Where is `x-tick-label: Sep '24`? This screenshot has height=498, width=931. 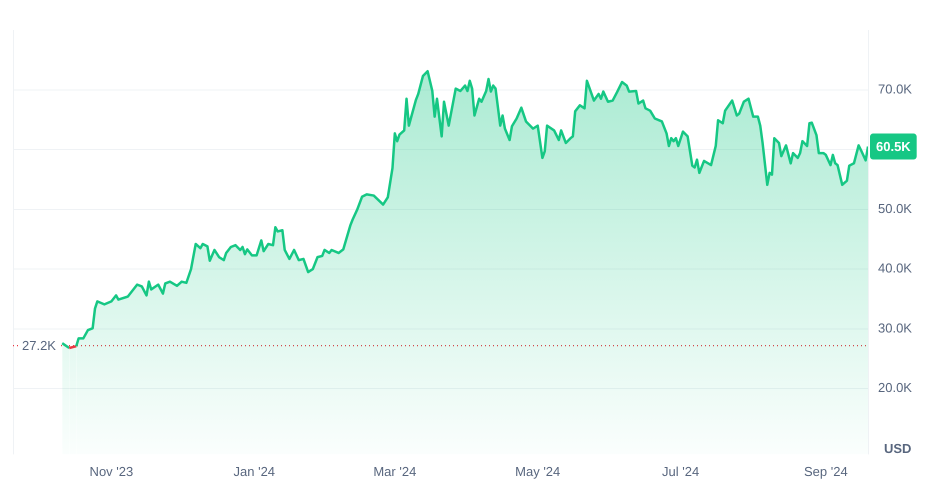 x-tick-label: Sep '24 is located at coordinates (826, 471).